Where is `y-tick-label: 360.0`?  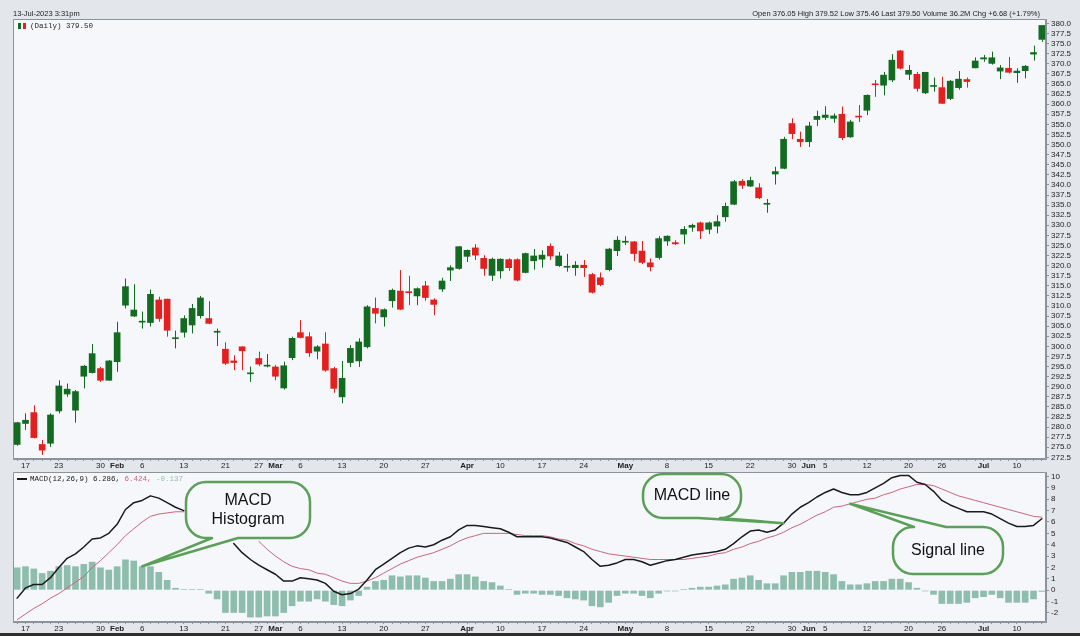 y-tick-label: 360.0 is located at coordinates (1061, 104).